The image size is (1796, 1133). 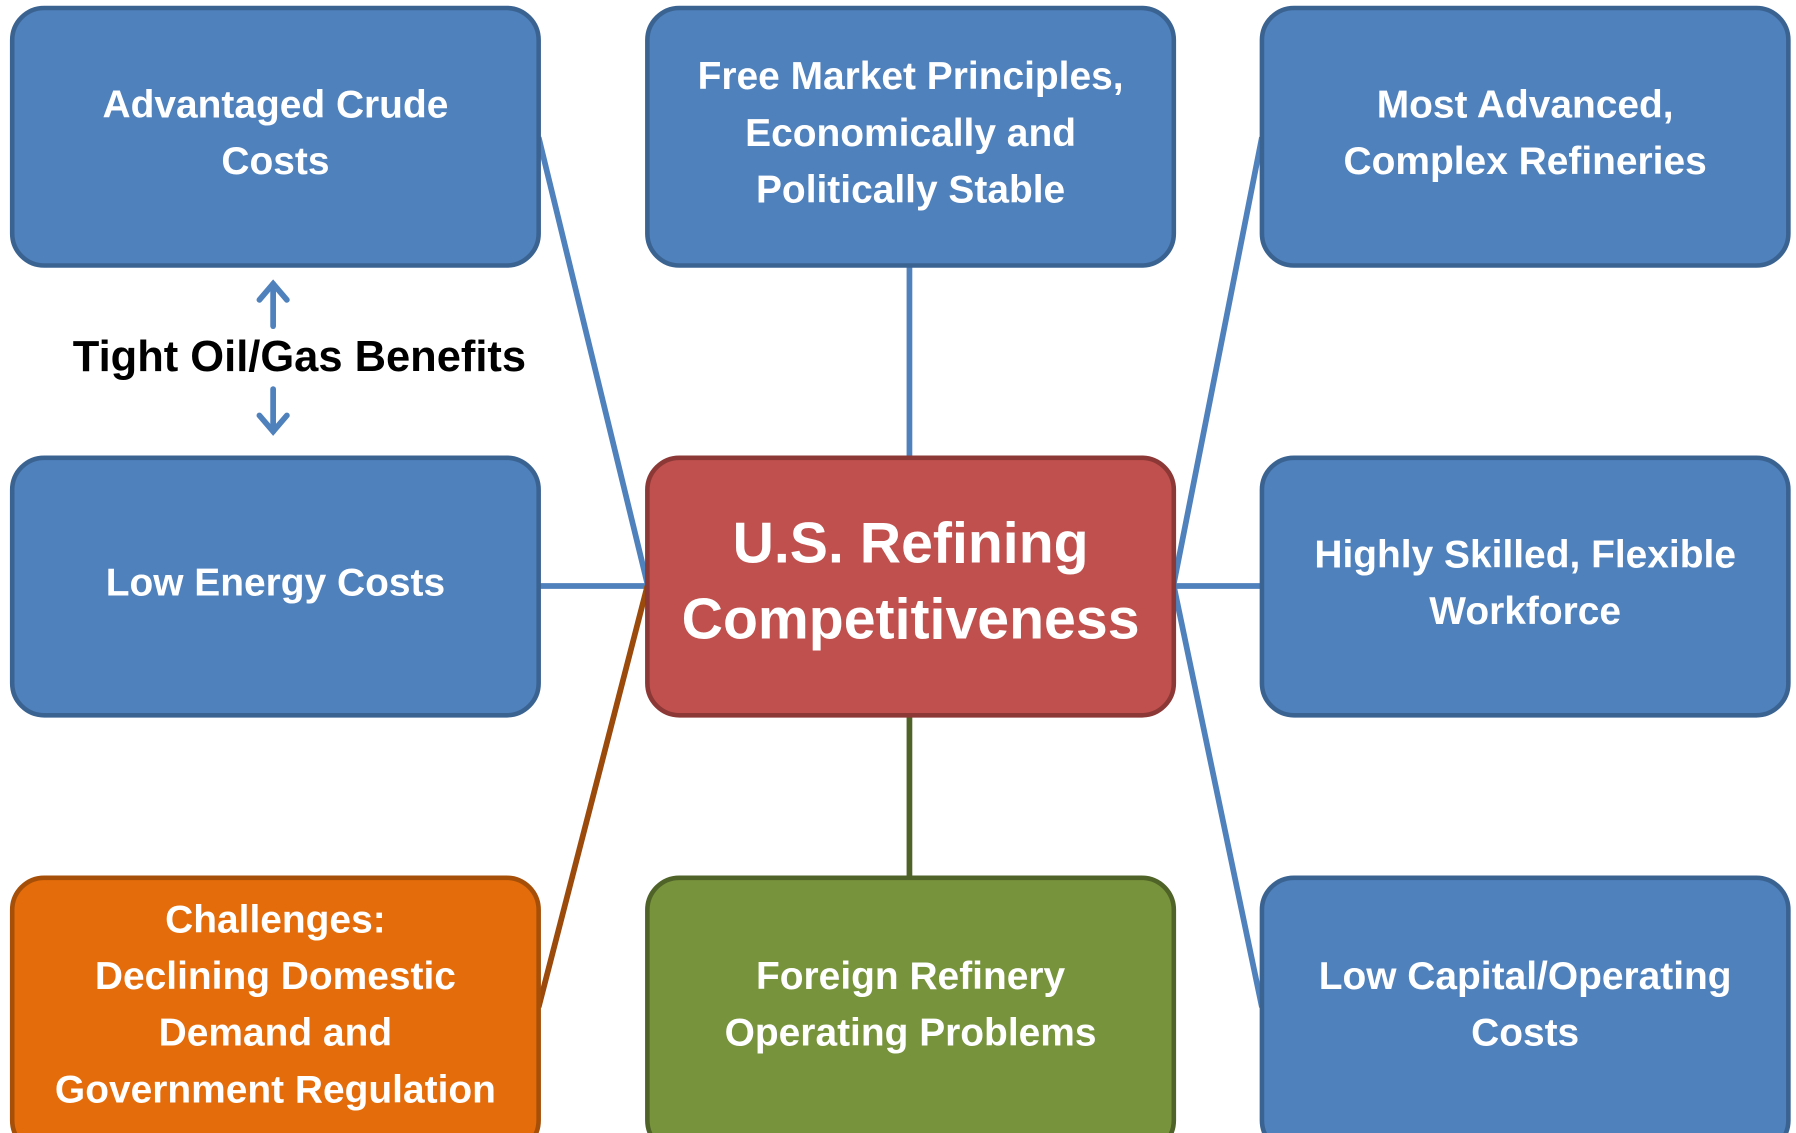 I want to click on node-label: Government Regulation, so click(x=275, y=1089).